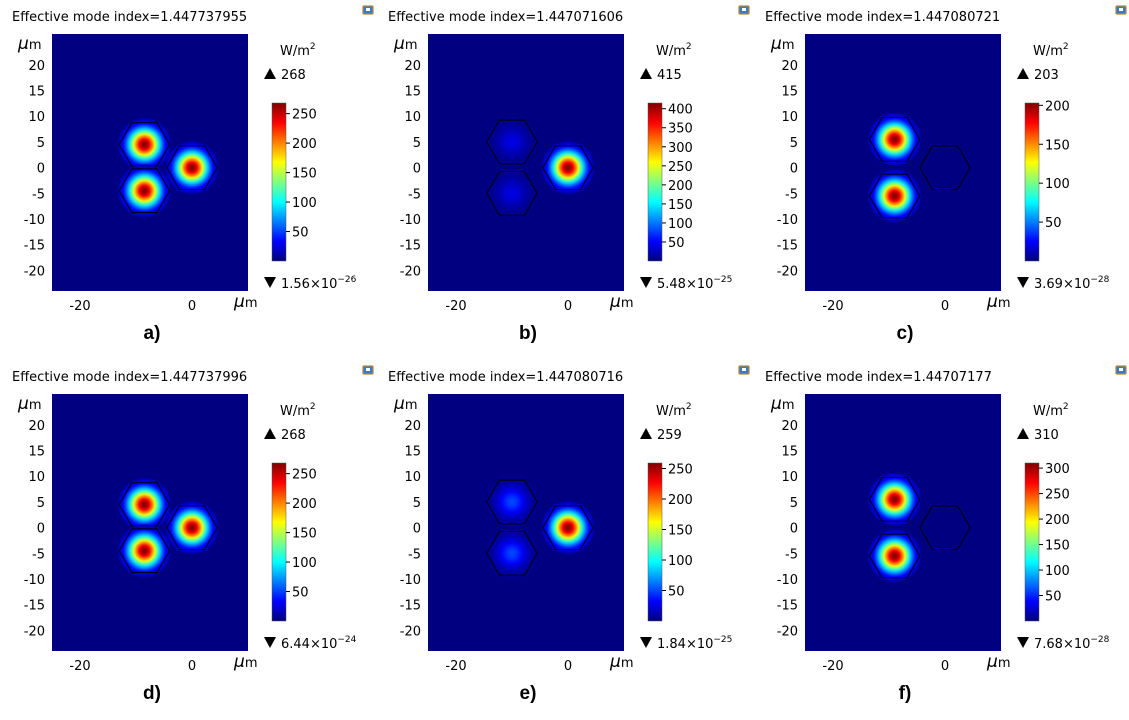 This screenshot has height=720, width=1129. What do you see at coordinates (882, 17) in the screenshot?
I see `plot-title: Effective mode index=1.447080721` at bounding box center [882, 17].